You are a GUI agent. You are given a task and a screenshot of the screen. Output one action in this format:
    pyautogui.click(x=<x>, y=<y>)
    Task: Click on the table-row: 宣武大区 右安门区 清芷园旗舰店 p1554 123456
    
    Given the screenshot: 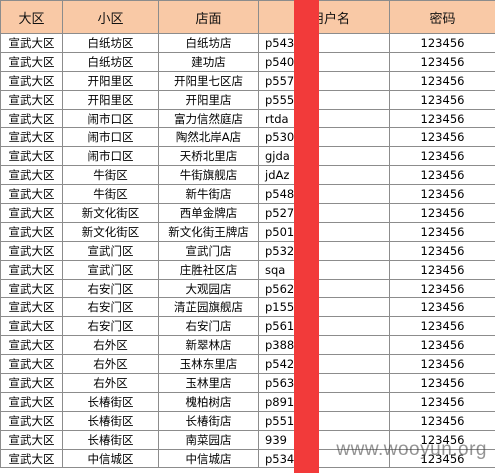 What is the action you would take?
    pyautogui.click(x=247, y=307)
    